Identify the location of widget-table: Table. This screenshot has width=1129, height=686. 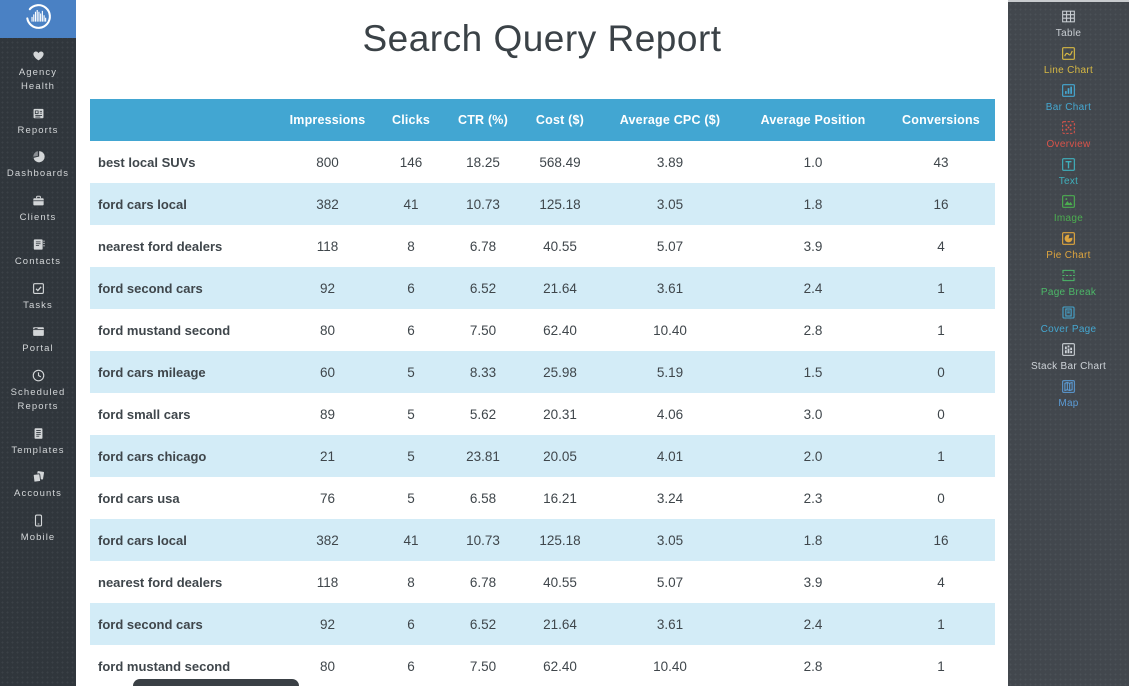
(1068, 24).